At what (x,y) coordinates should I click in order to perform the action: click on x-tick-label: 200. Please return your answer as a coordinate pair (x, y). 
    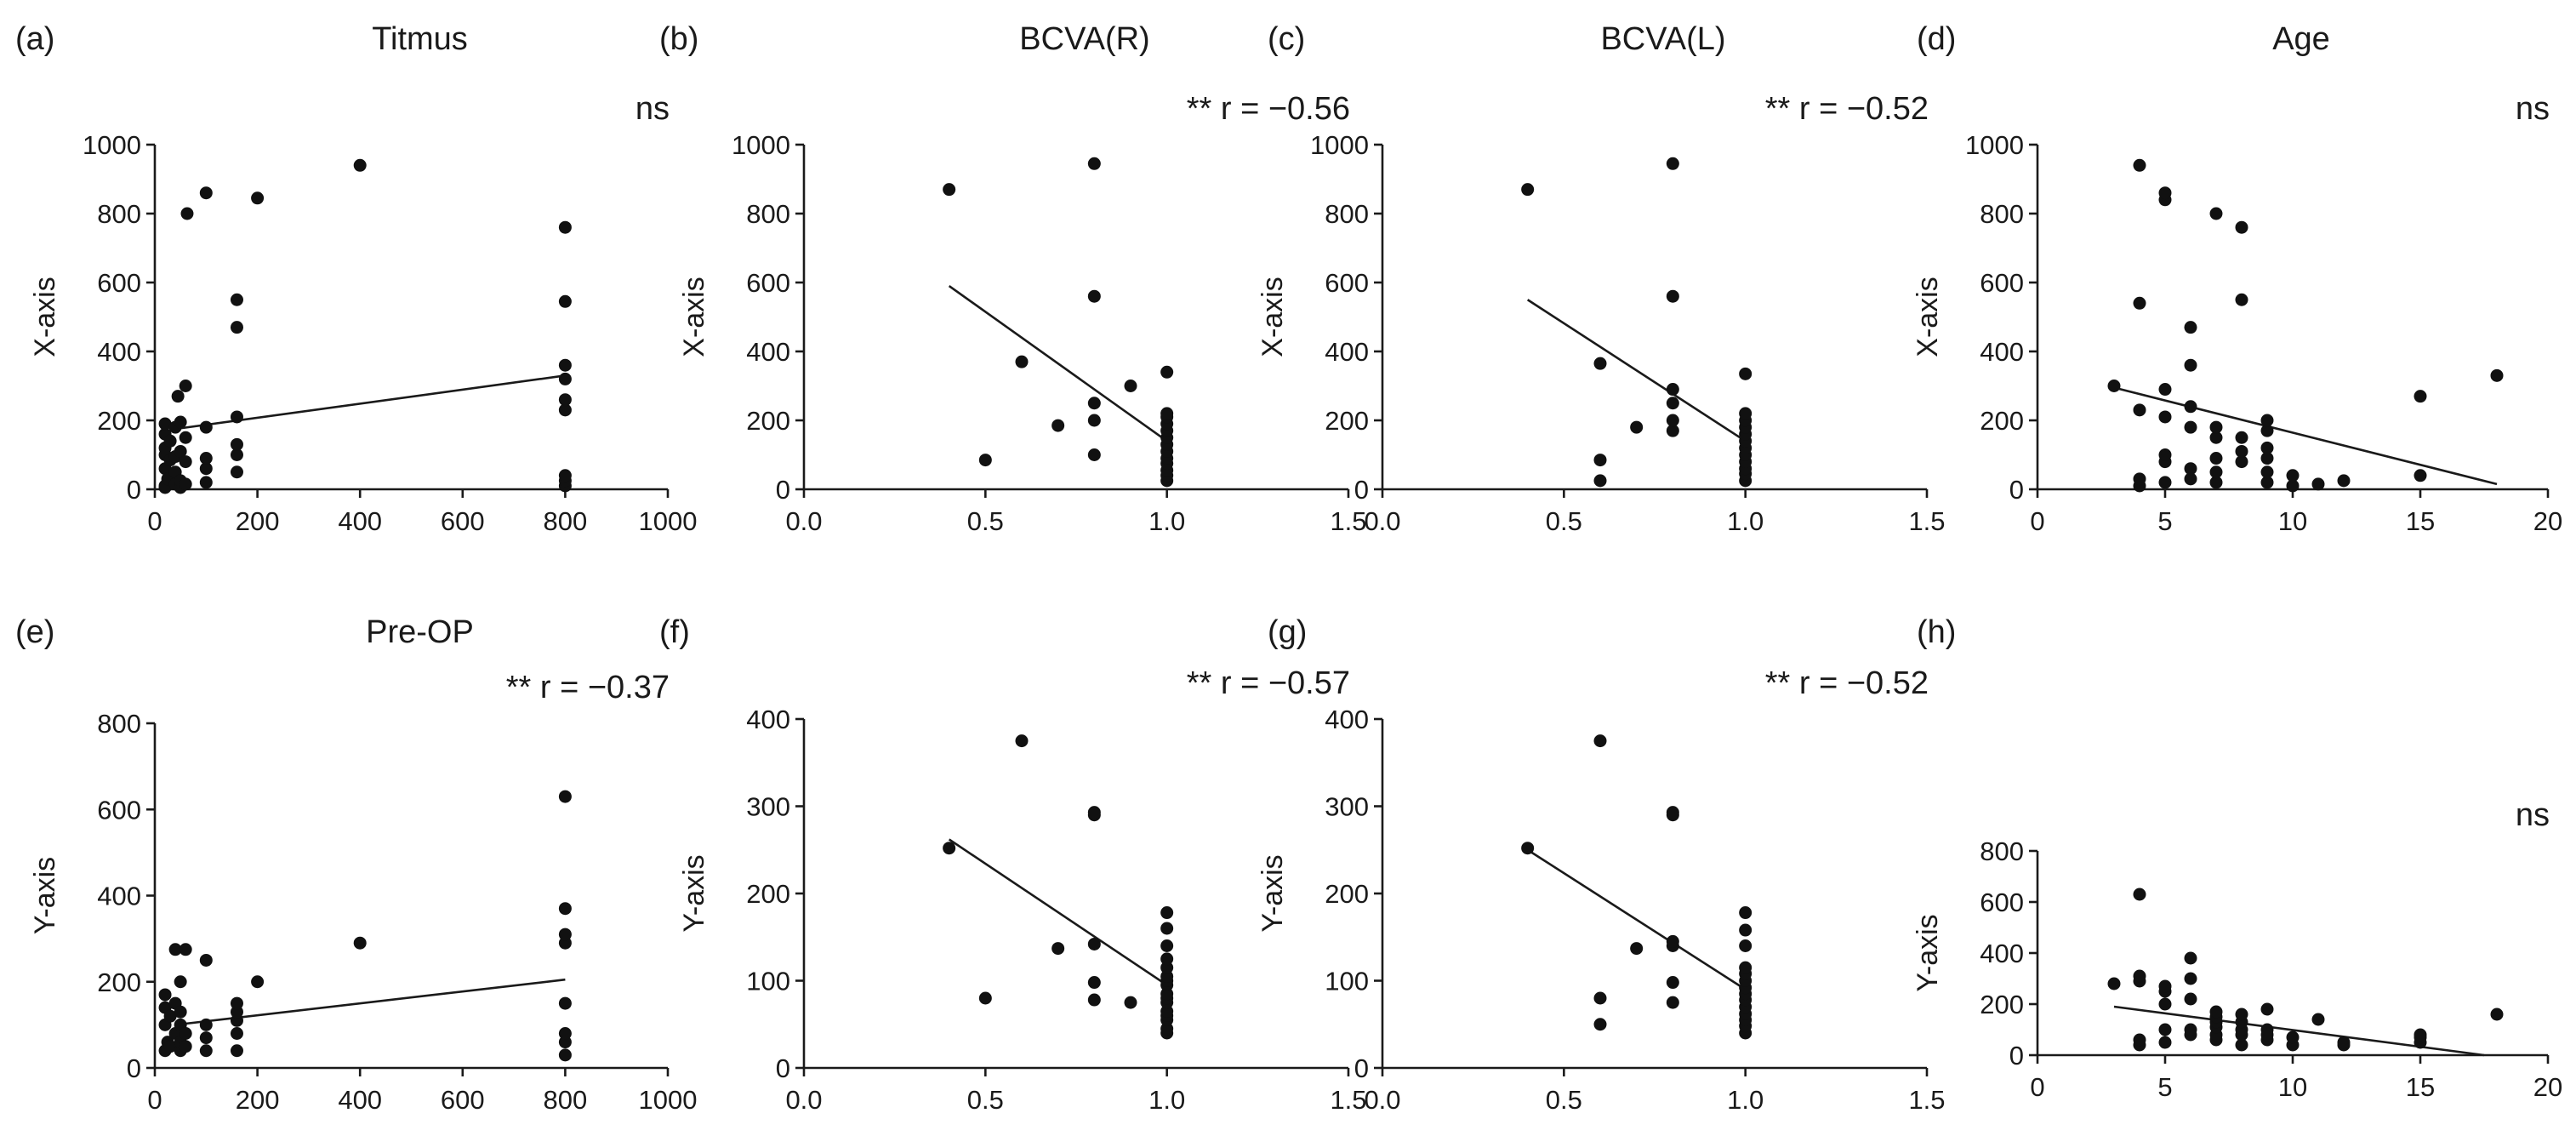
    Looking at the image, I should click on (258, 1100).